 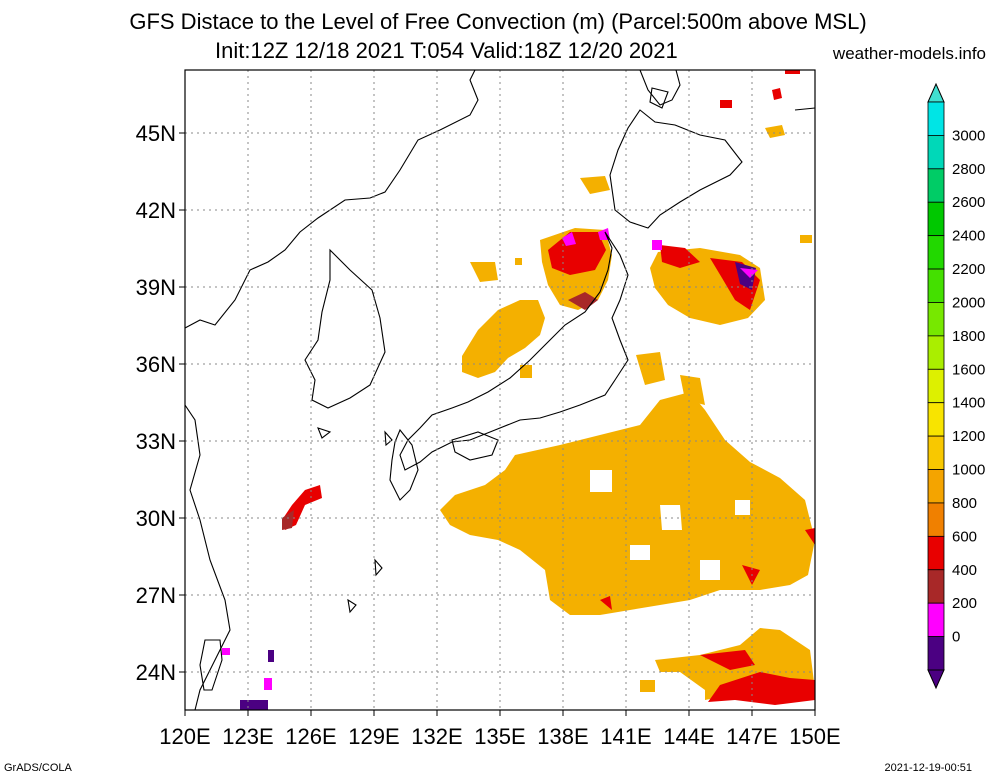 What do you see at coordinates (156, 210) in the screenshot?
I see `lat-label: 42N` at bounding box center [156, 210].